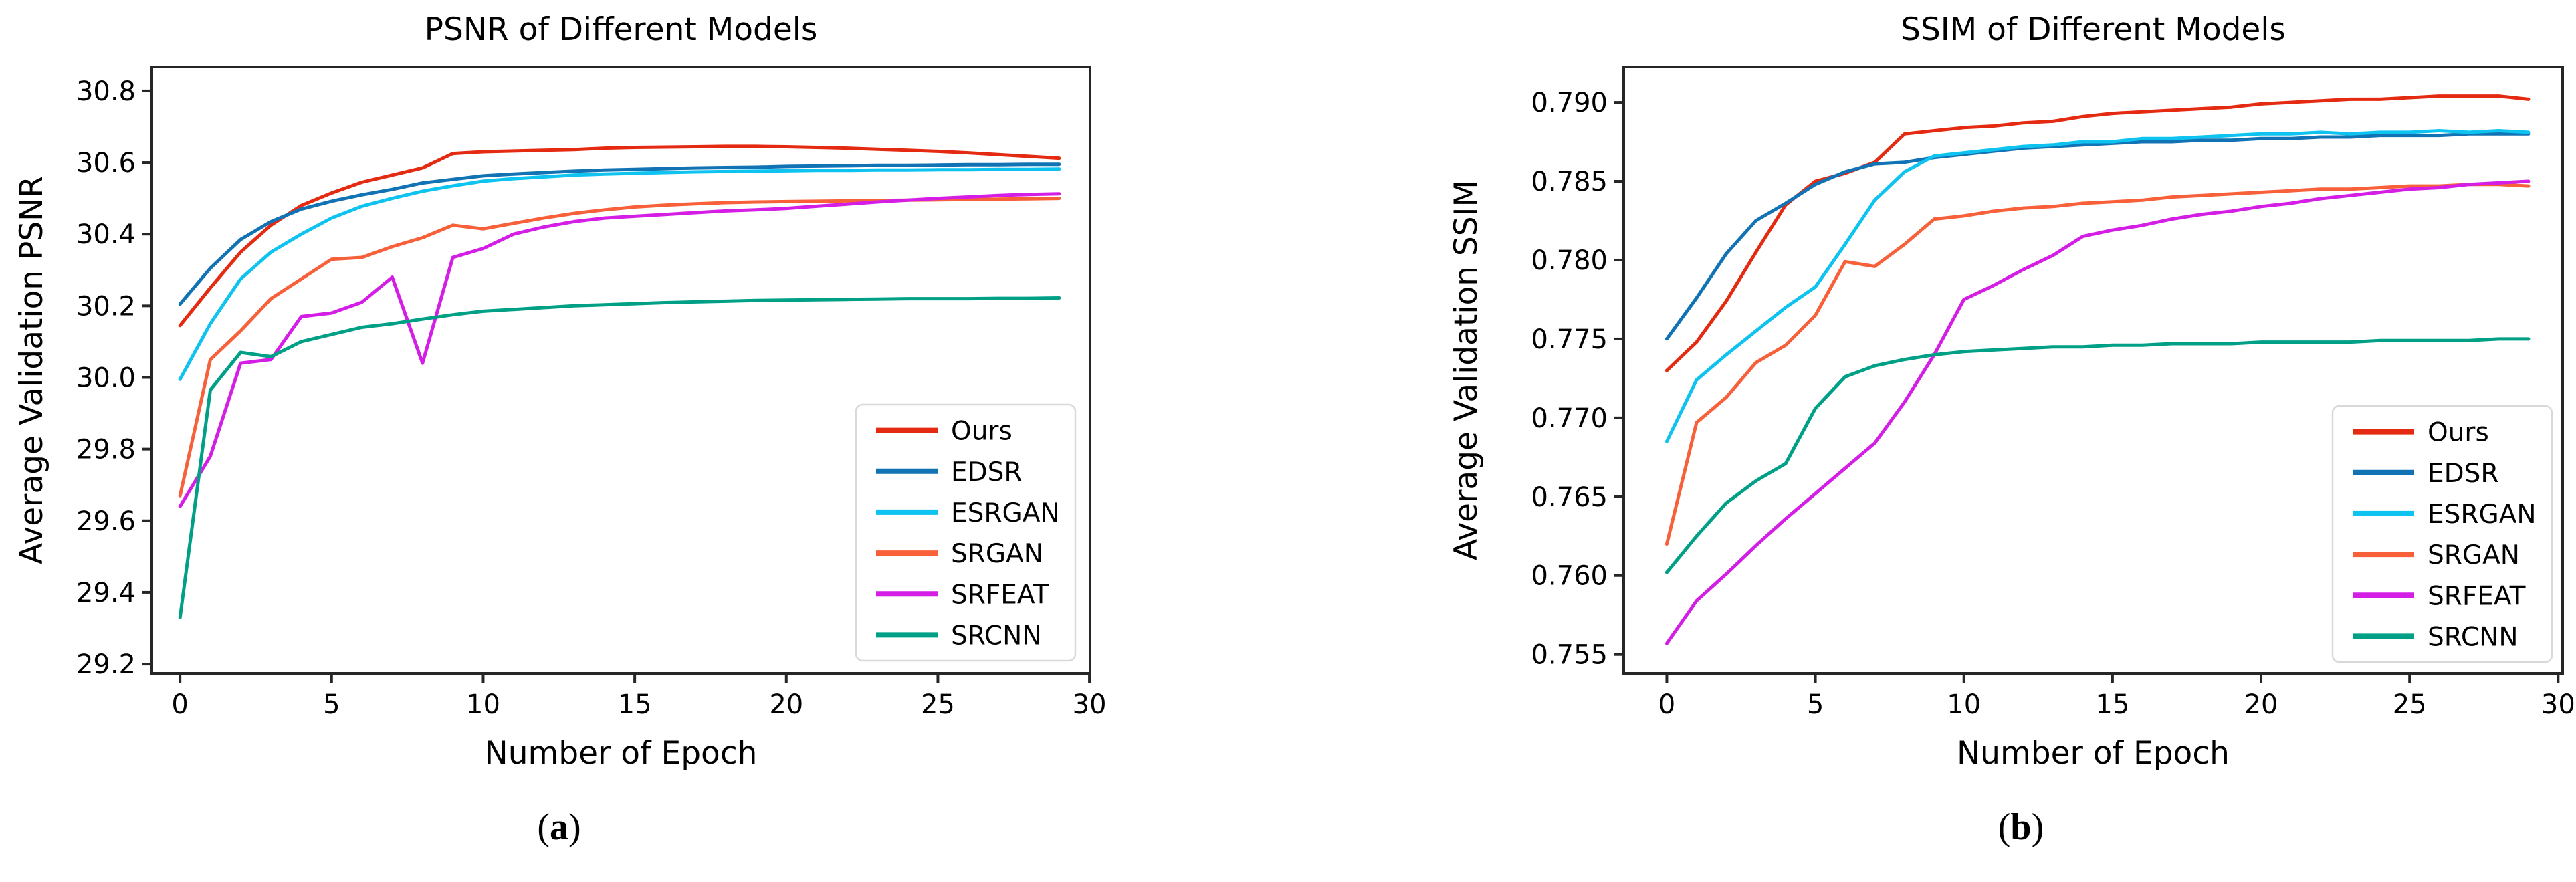 The image size is (2576, 882). Describe the element at coordinates (106, 306) in the screenshot. I see `y-tick-label: 30.2` at that location.